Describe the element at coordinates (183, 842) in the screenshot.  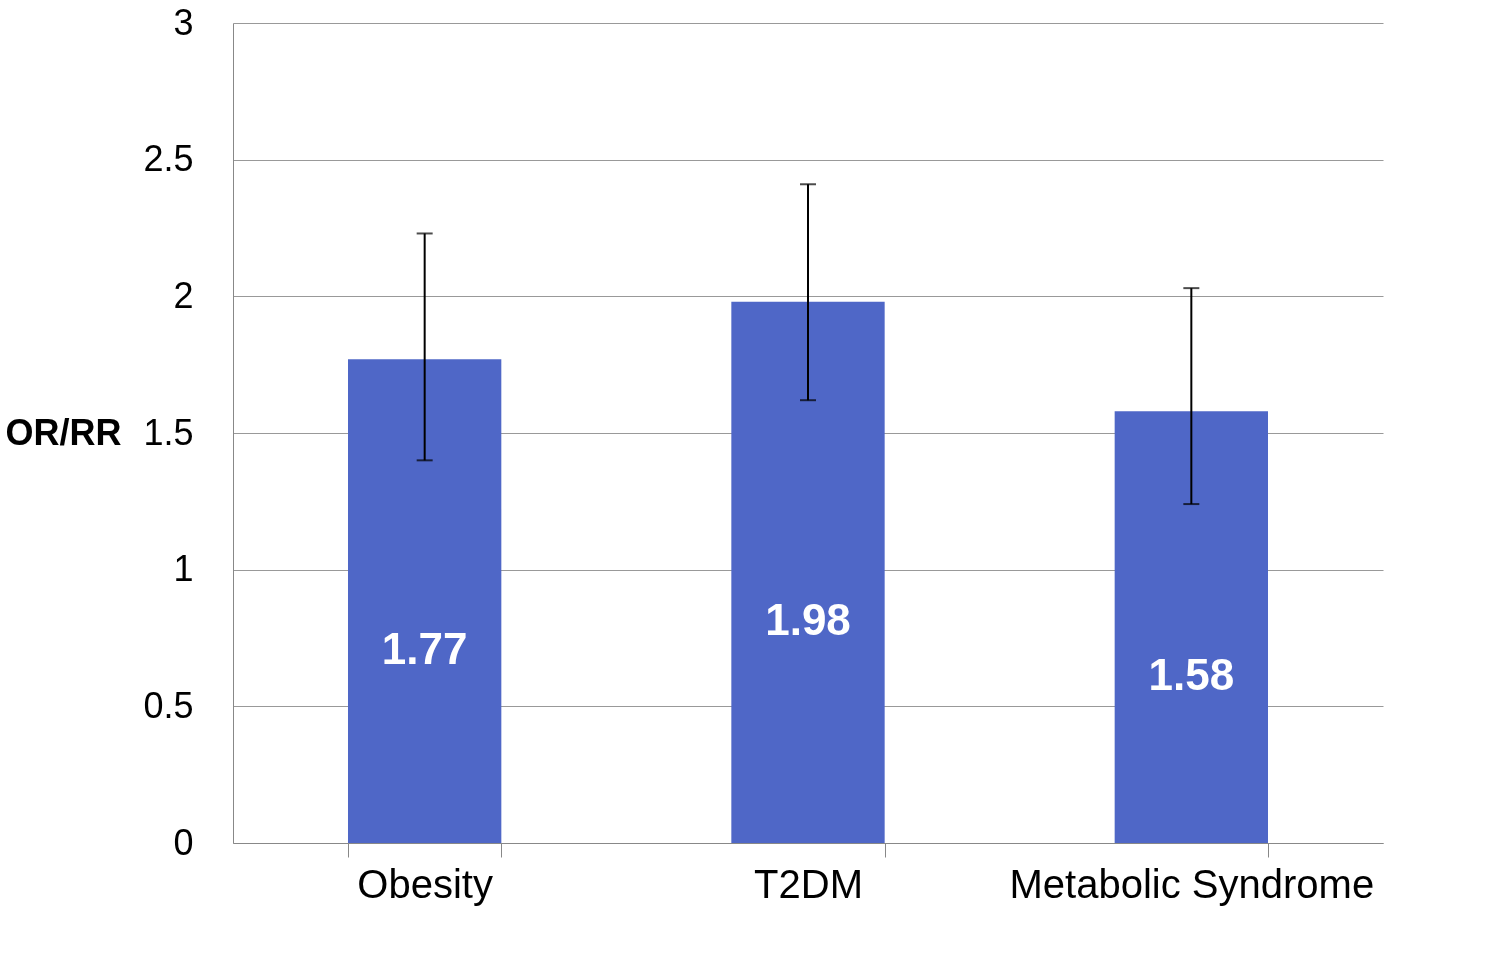
I see `y-tick-label: 0` at that location.